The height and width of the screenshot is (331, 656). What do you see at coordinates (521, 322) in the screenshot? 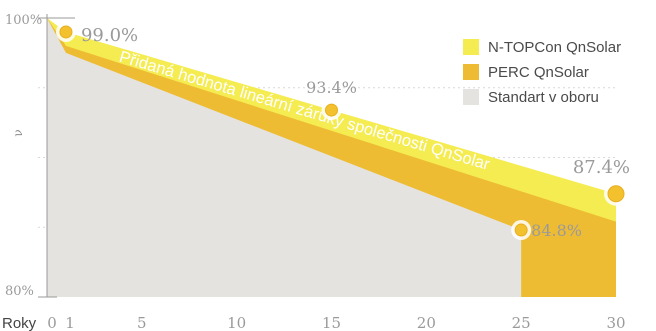
I see `x-tick-label: 25` at bounding box center [521, 322].